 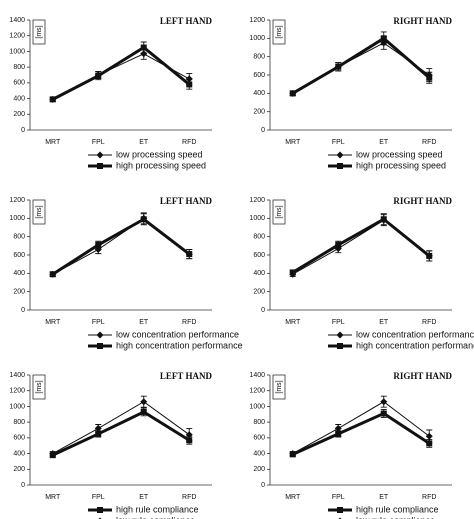 What do you see at coordinates (399, 154) in the screenshot?
I see `legend-label: low processing speed` at bounding box center [399, 154].